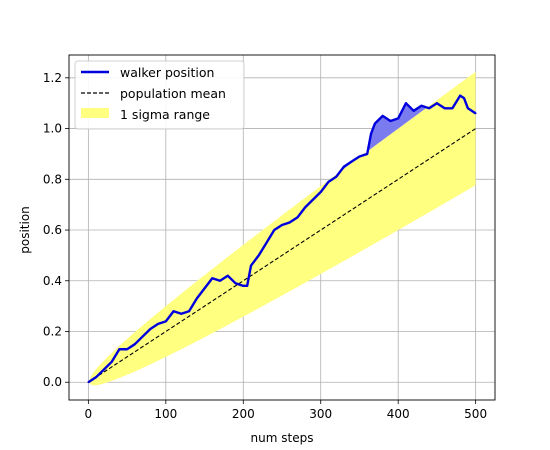  Describe the element at coordinates (165, 114) in the screenshot. I see `legend-sigma-label: 1 sigma range` at that location.